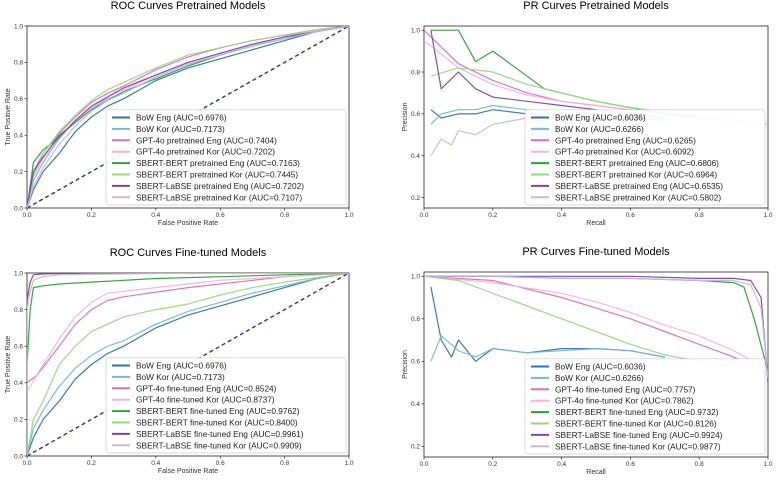 The image size is (776, 480). I want to click on legend-label: SBERT-BERT fine-tuned Kor (AUC=0.8126), so click(636, 424).